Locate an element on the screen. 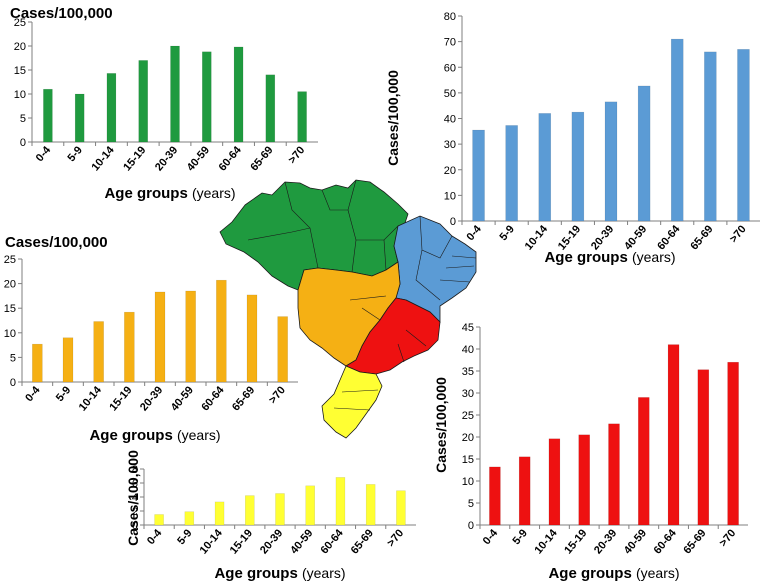  map-region-south is located at coordinates (352, 402).